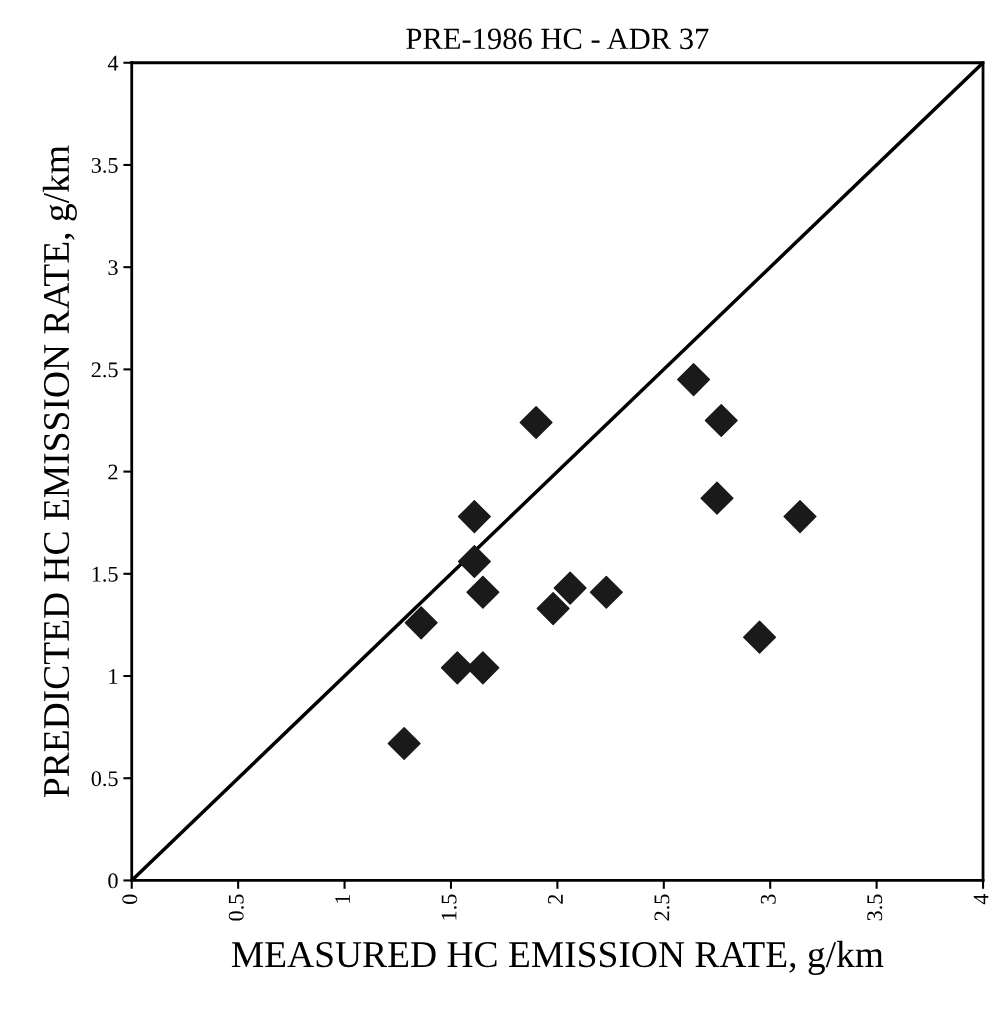  What do you see at coordinates (875, 907) in the screenshot?
I see `x-tick-label: 3.5` at bounding box center [875, 907].